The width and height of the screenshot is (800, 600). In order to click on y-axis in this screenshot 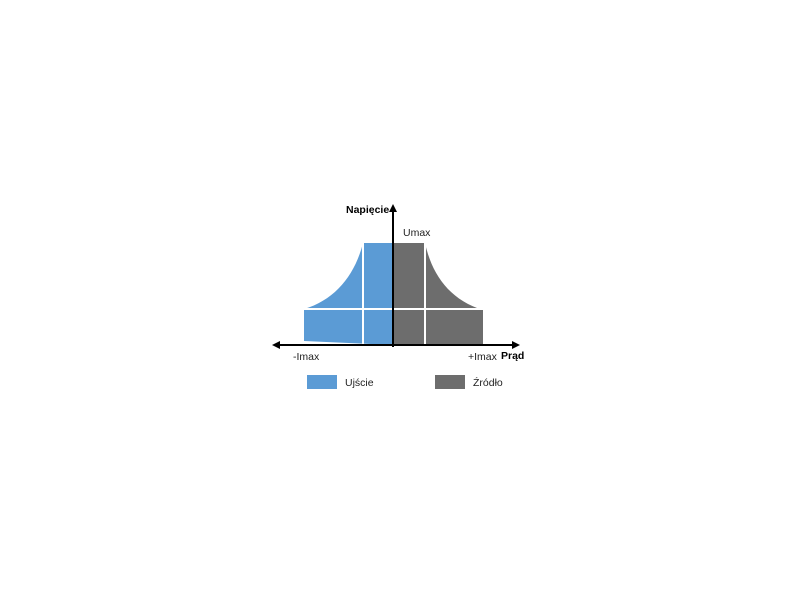, I will do `click(393, 275)`.